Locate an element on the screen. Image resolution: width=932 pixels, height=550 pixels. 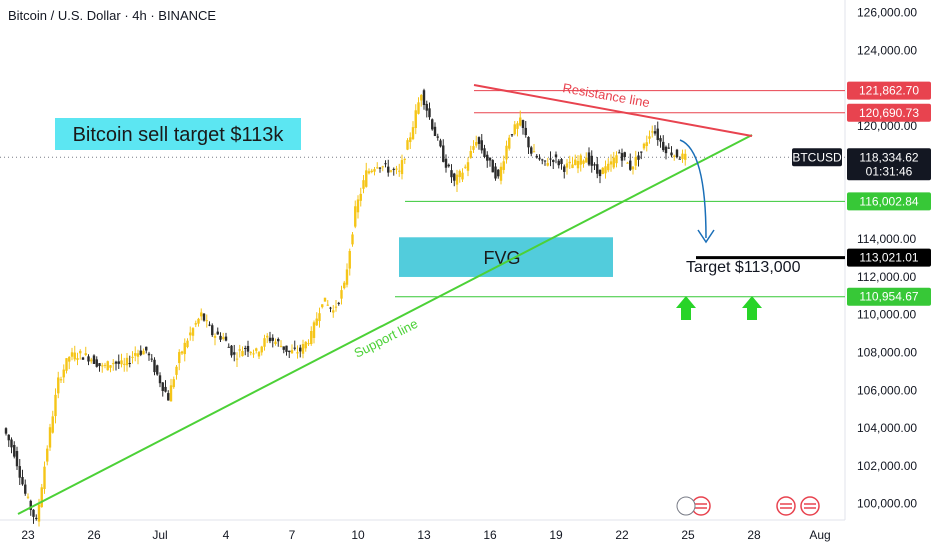
x-tick-label: 13 is located at coordinates (424, 535).